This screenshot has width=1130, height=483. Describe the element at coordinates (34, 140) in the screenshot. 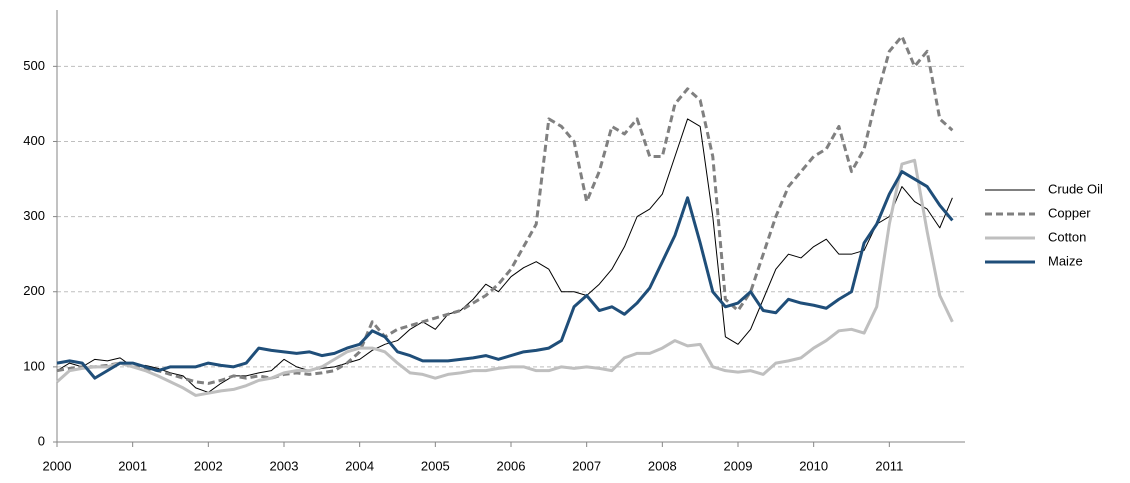

I see `y-tick-label: 400` at that location.